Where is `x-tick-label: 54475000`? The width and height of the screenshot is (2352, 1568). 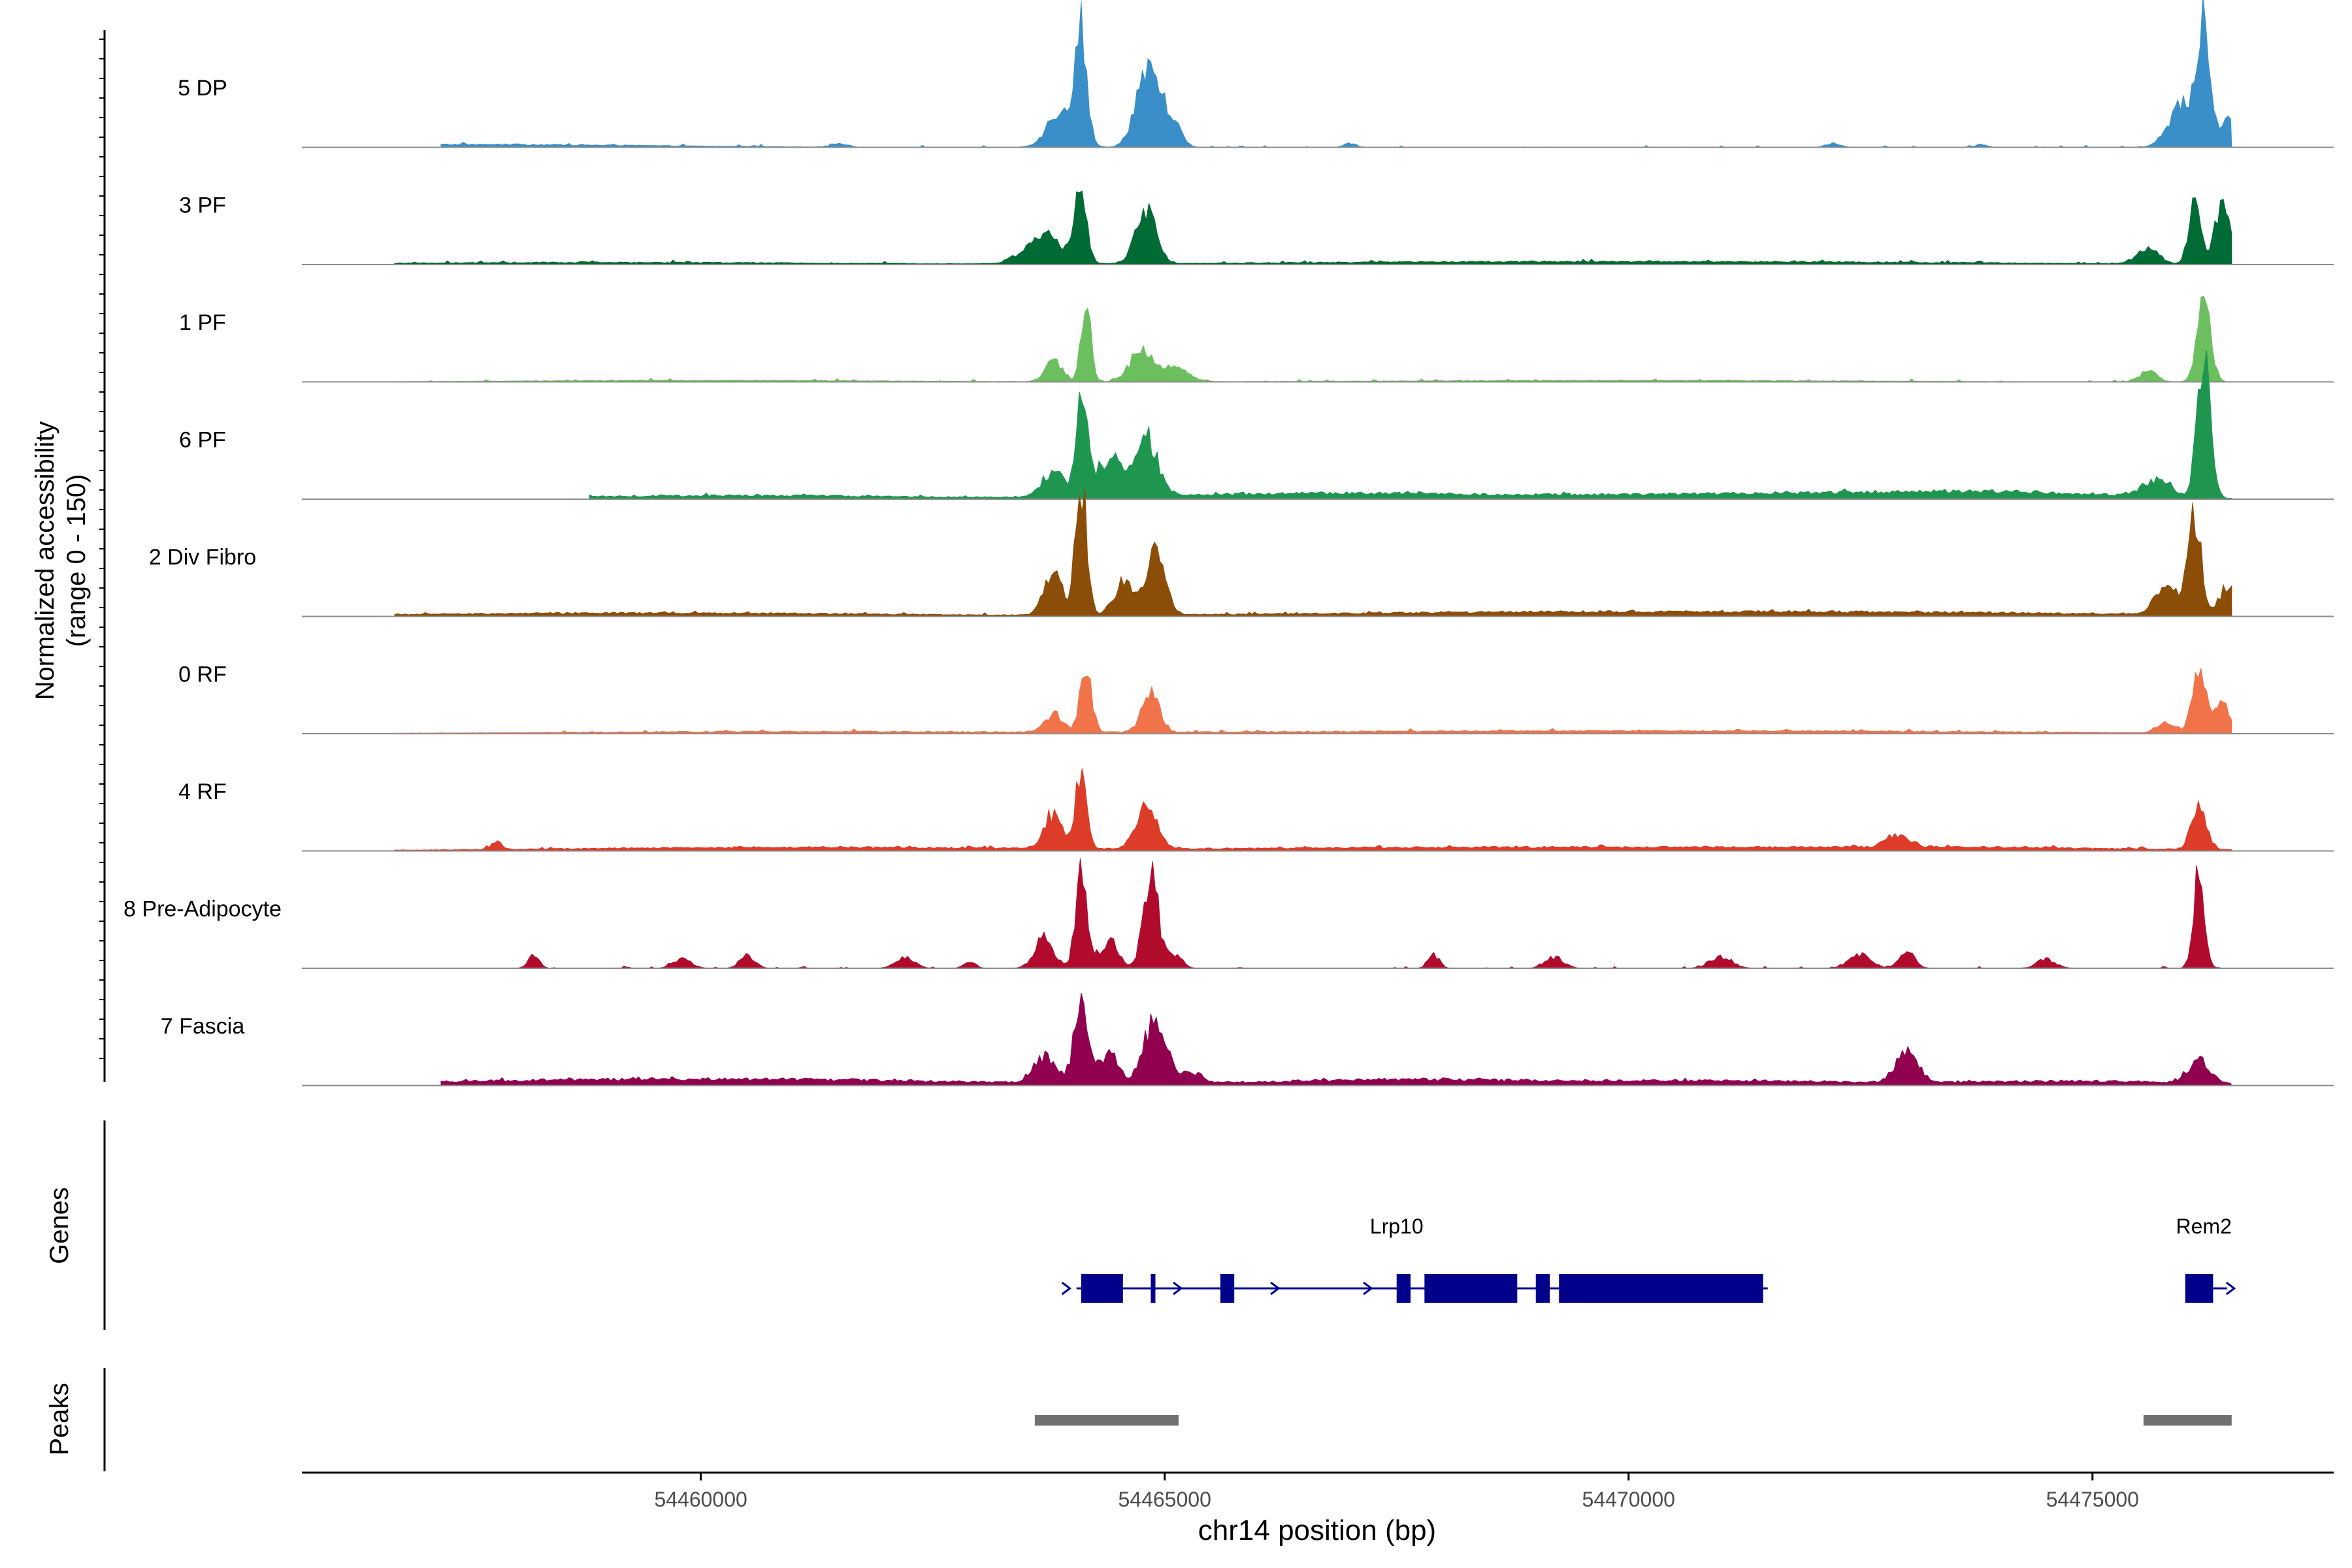 x-tick-label: 54475000 is located at coordinates (2092, 1499).